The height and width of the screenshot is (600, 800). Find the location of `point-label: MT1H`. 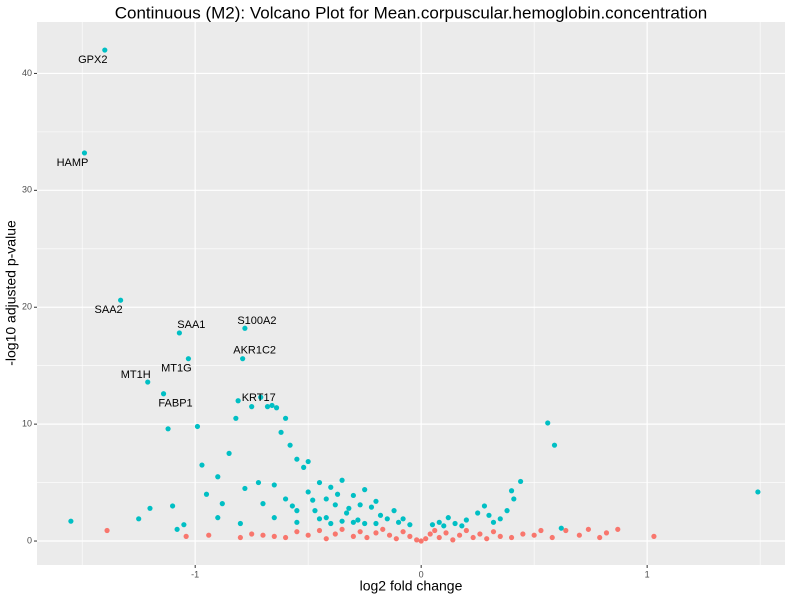

point-label: MT1H is located at coordinates (136, 375).